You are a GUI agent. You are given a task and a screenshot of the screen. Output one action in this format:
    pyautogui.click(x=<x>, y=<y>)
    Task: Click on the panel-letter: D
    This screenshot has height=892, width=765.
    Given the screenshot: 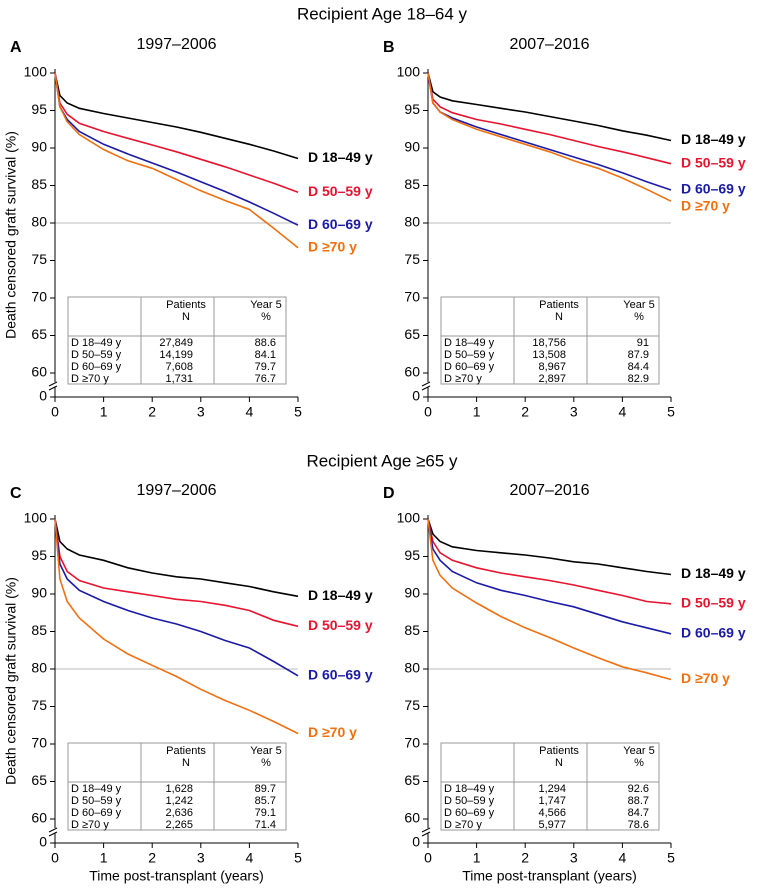 What is the action you would take?
    pyautogui.click(x=389, y=493)
    